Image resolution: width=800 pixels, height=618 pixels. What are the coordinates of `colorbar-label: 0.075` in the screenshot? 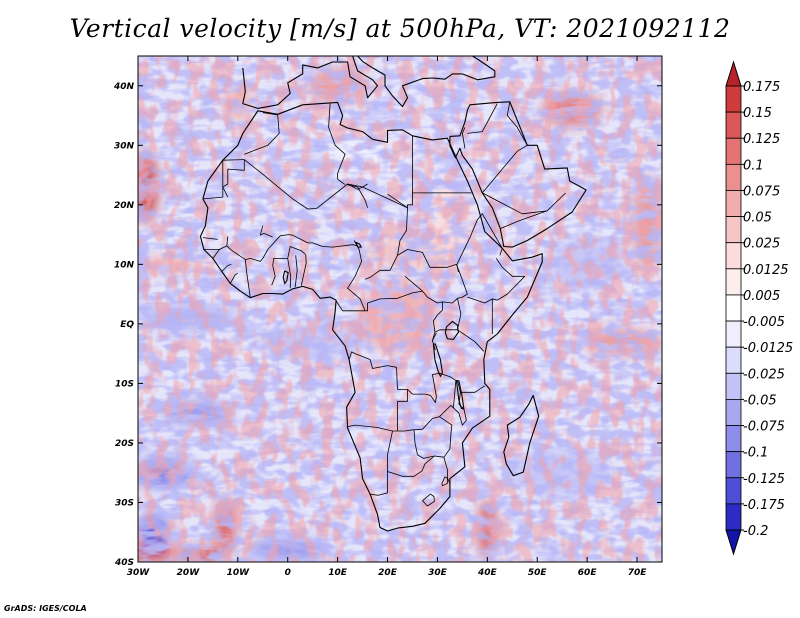 It's located at (761, 191).